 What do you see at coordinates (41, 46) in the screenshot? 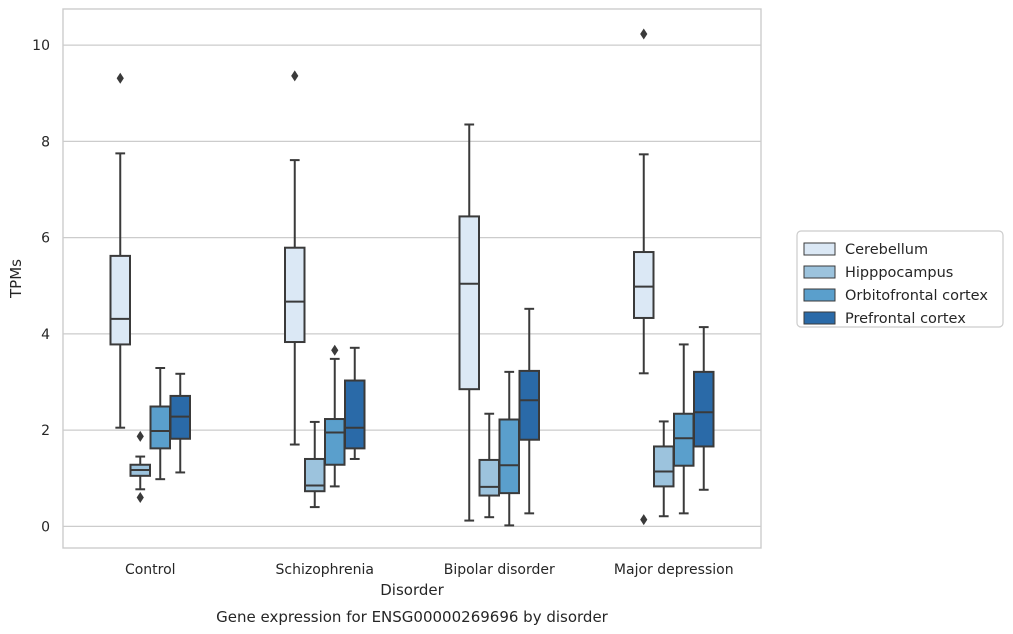
I see `y-tick-label: 10` at bounding box center [41, 46].